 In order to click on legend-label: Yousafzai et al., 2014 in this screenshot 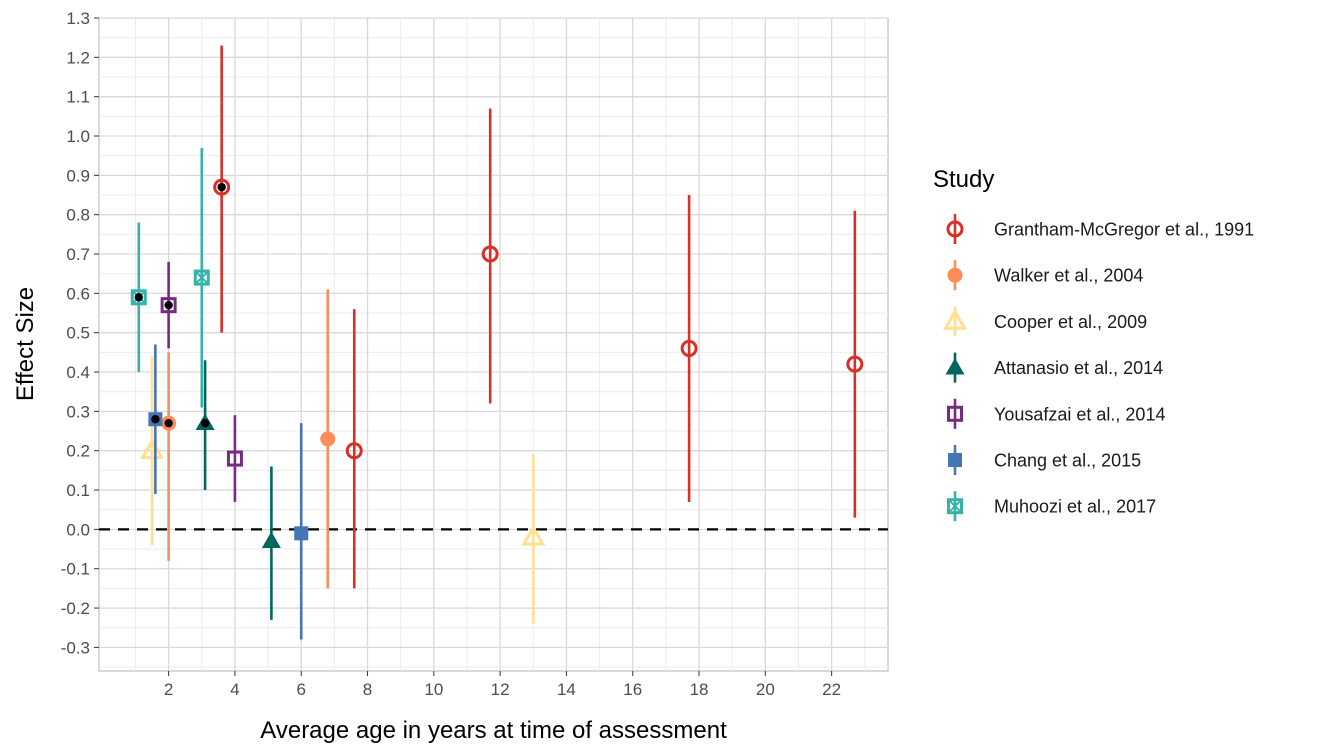, I will do `click(1079, 414)`.